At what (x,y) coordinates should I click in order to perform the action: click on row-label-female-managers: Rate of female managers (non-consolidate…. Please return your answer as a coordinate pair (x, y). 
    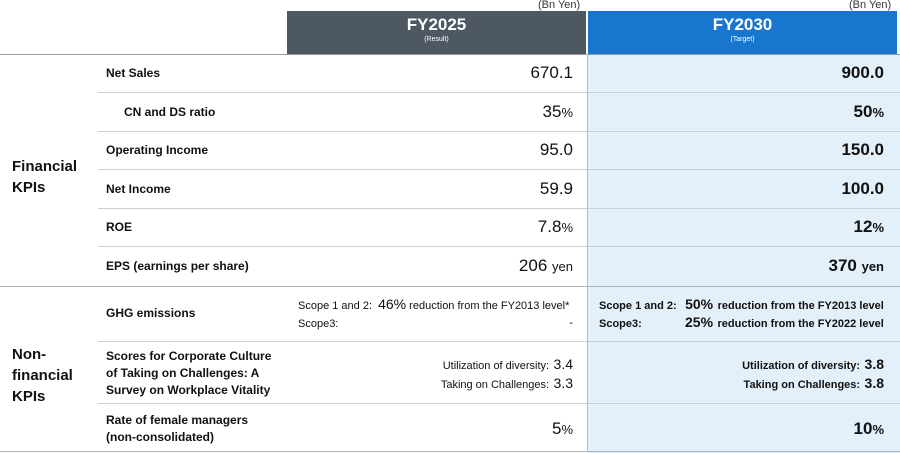
    Looking at the image, I should click on (177, 428).